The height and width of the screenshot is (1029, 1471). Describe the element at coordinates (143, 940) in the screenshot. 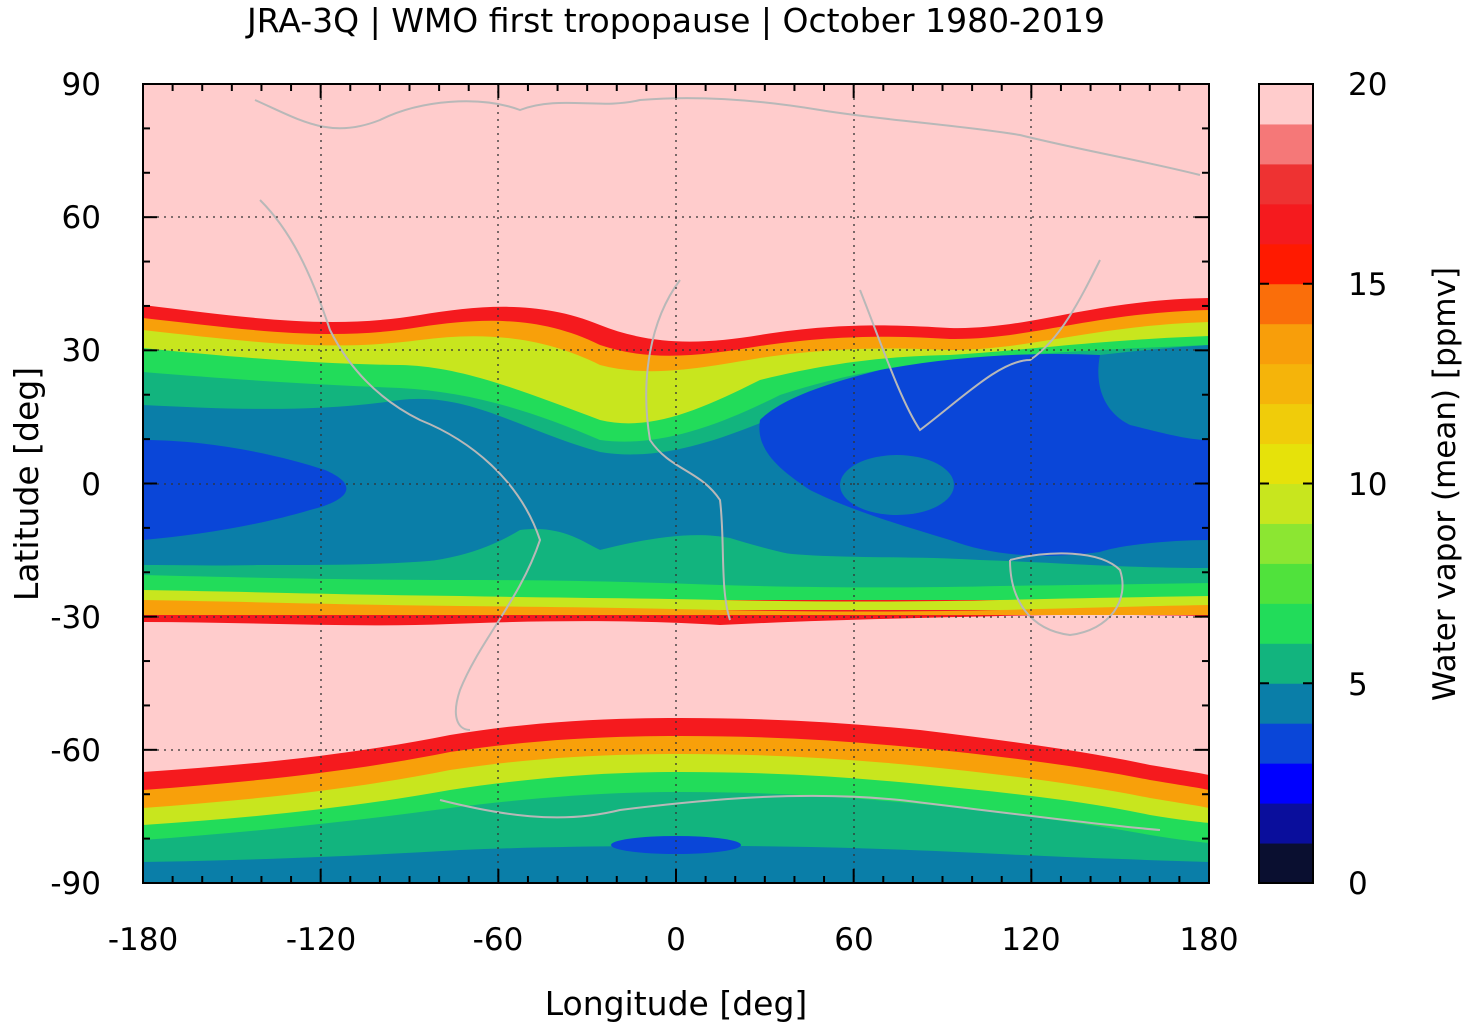

I see `x-tick-label: -180` at that location.